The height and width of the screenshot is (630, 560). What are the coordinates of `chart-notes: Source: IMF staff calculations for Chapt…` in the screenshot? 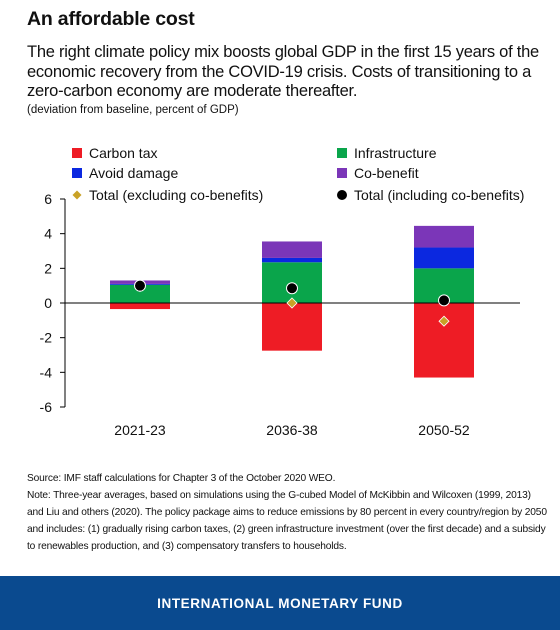 It's located at (287, 512).